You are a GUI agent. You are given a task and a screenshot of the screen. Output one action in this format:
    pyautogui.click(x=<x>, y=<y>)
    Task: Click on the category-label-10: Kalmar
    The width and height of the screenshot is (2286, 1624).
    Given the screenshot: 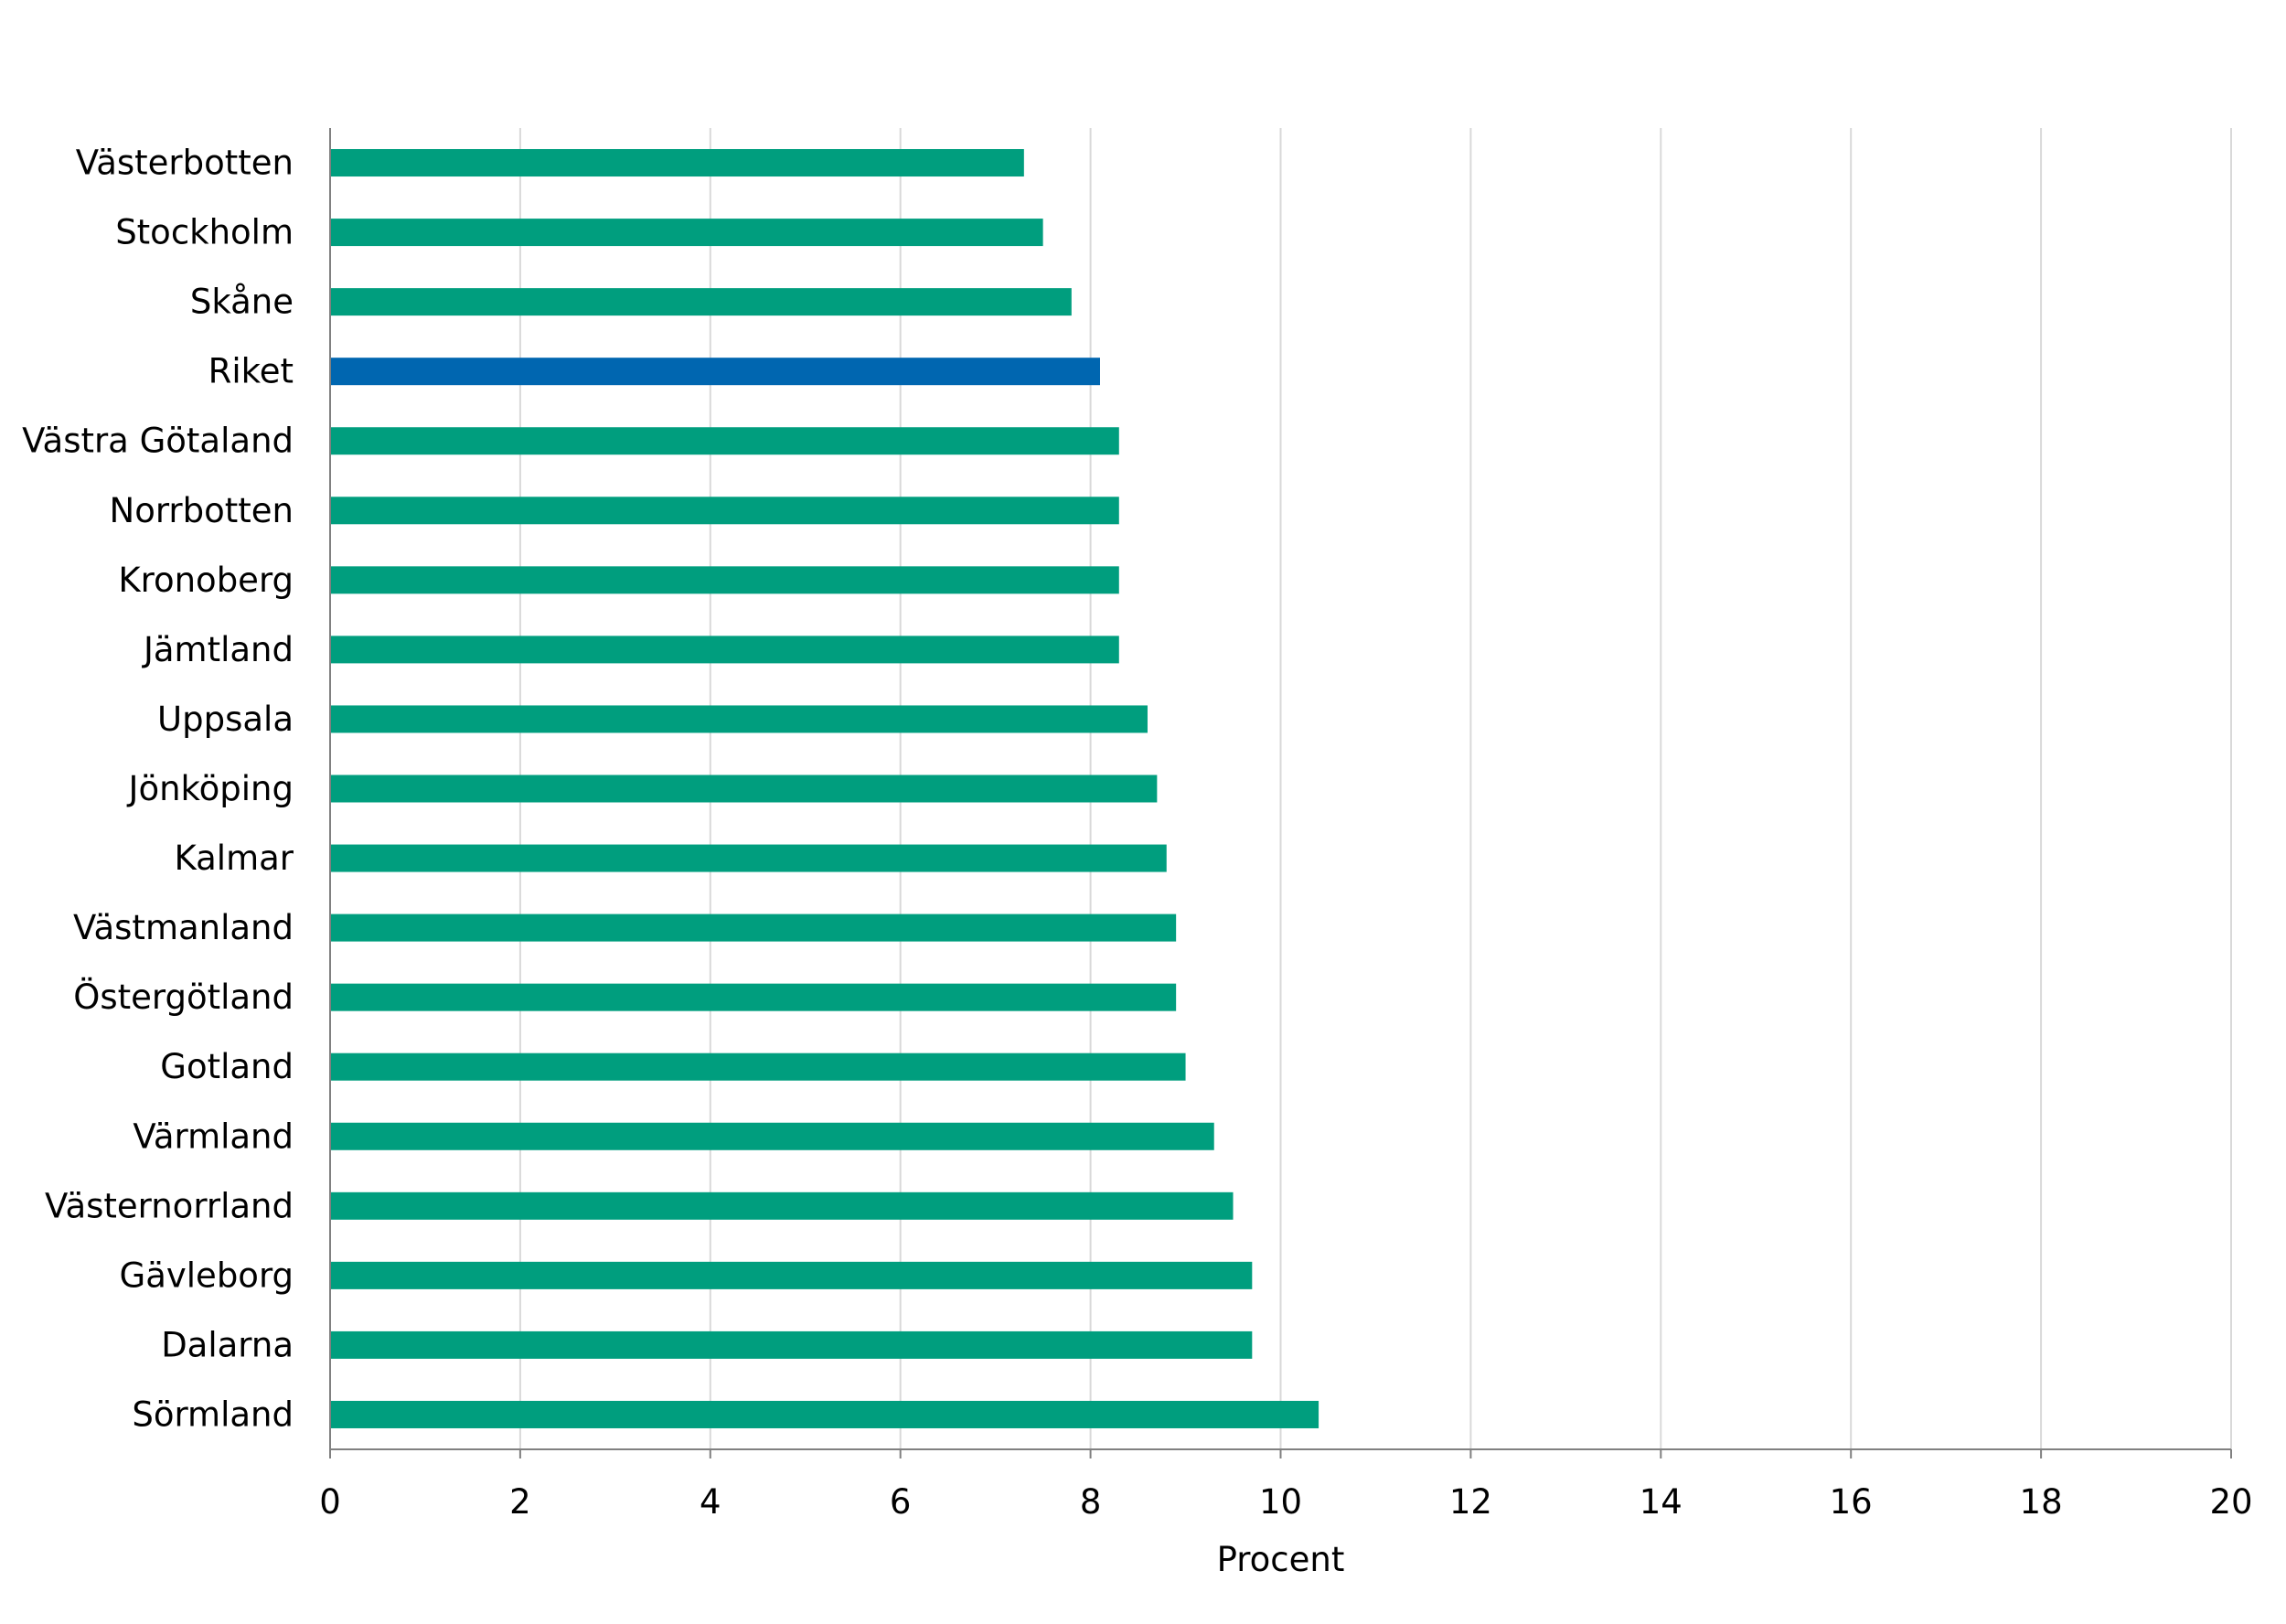 What is the action you would take?
    pyautogui.click(x=234, y=858)
    